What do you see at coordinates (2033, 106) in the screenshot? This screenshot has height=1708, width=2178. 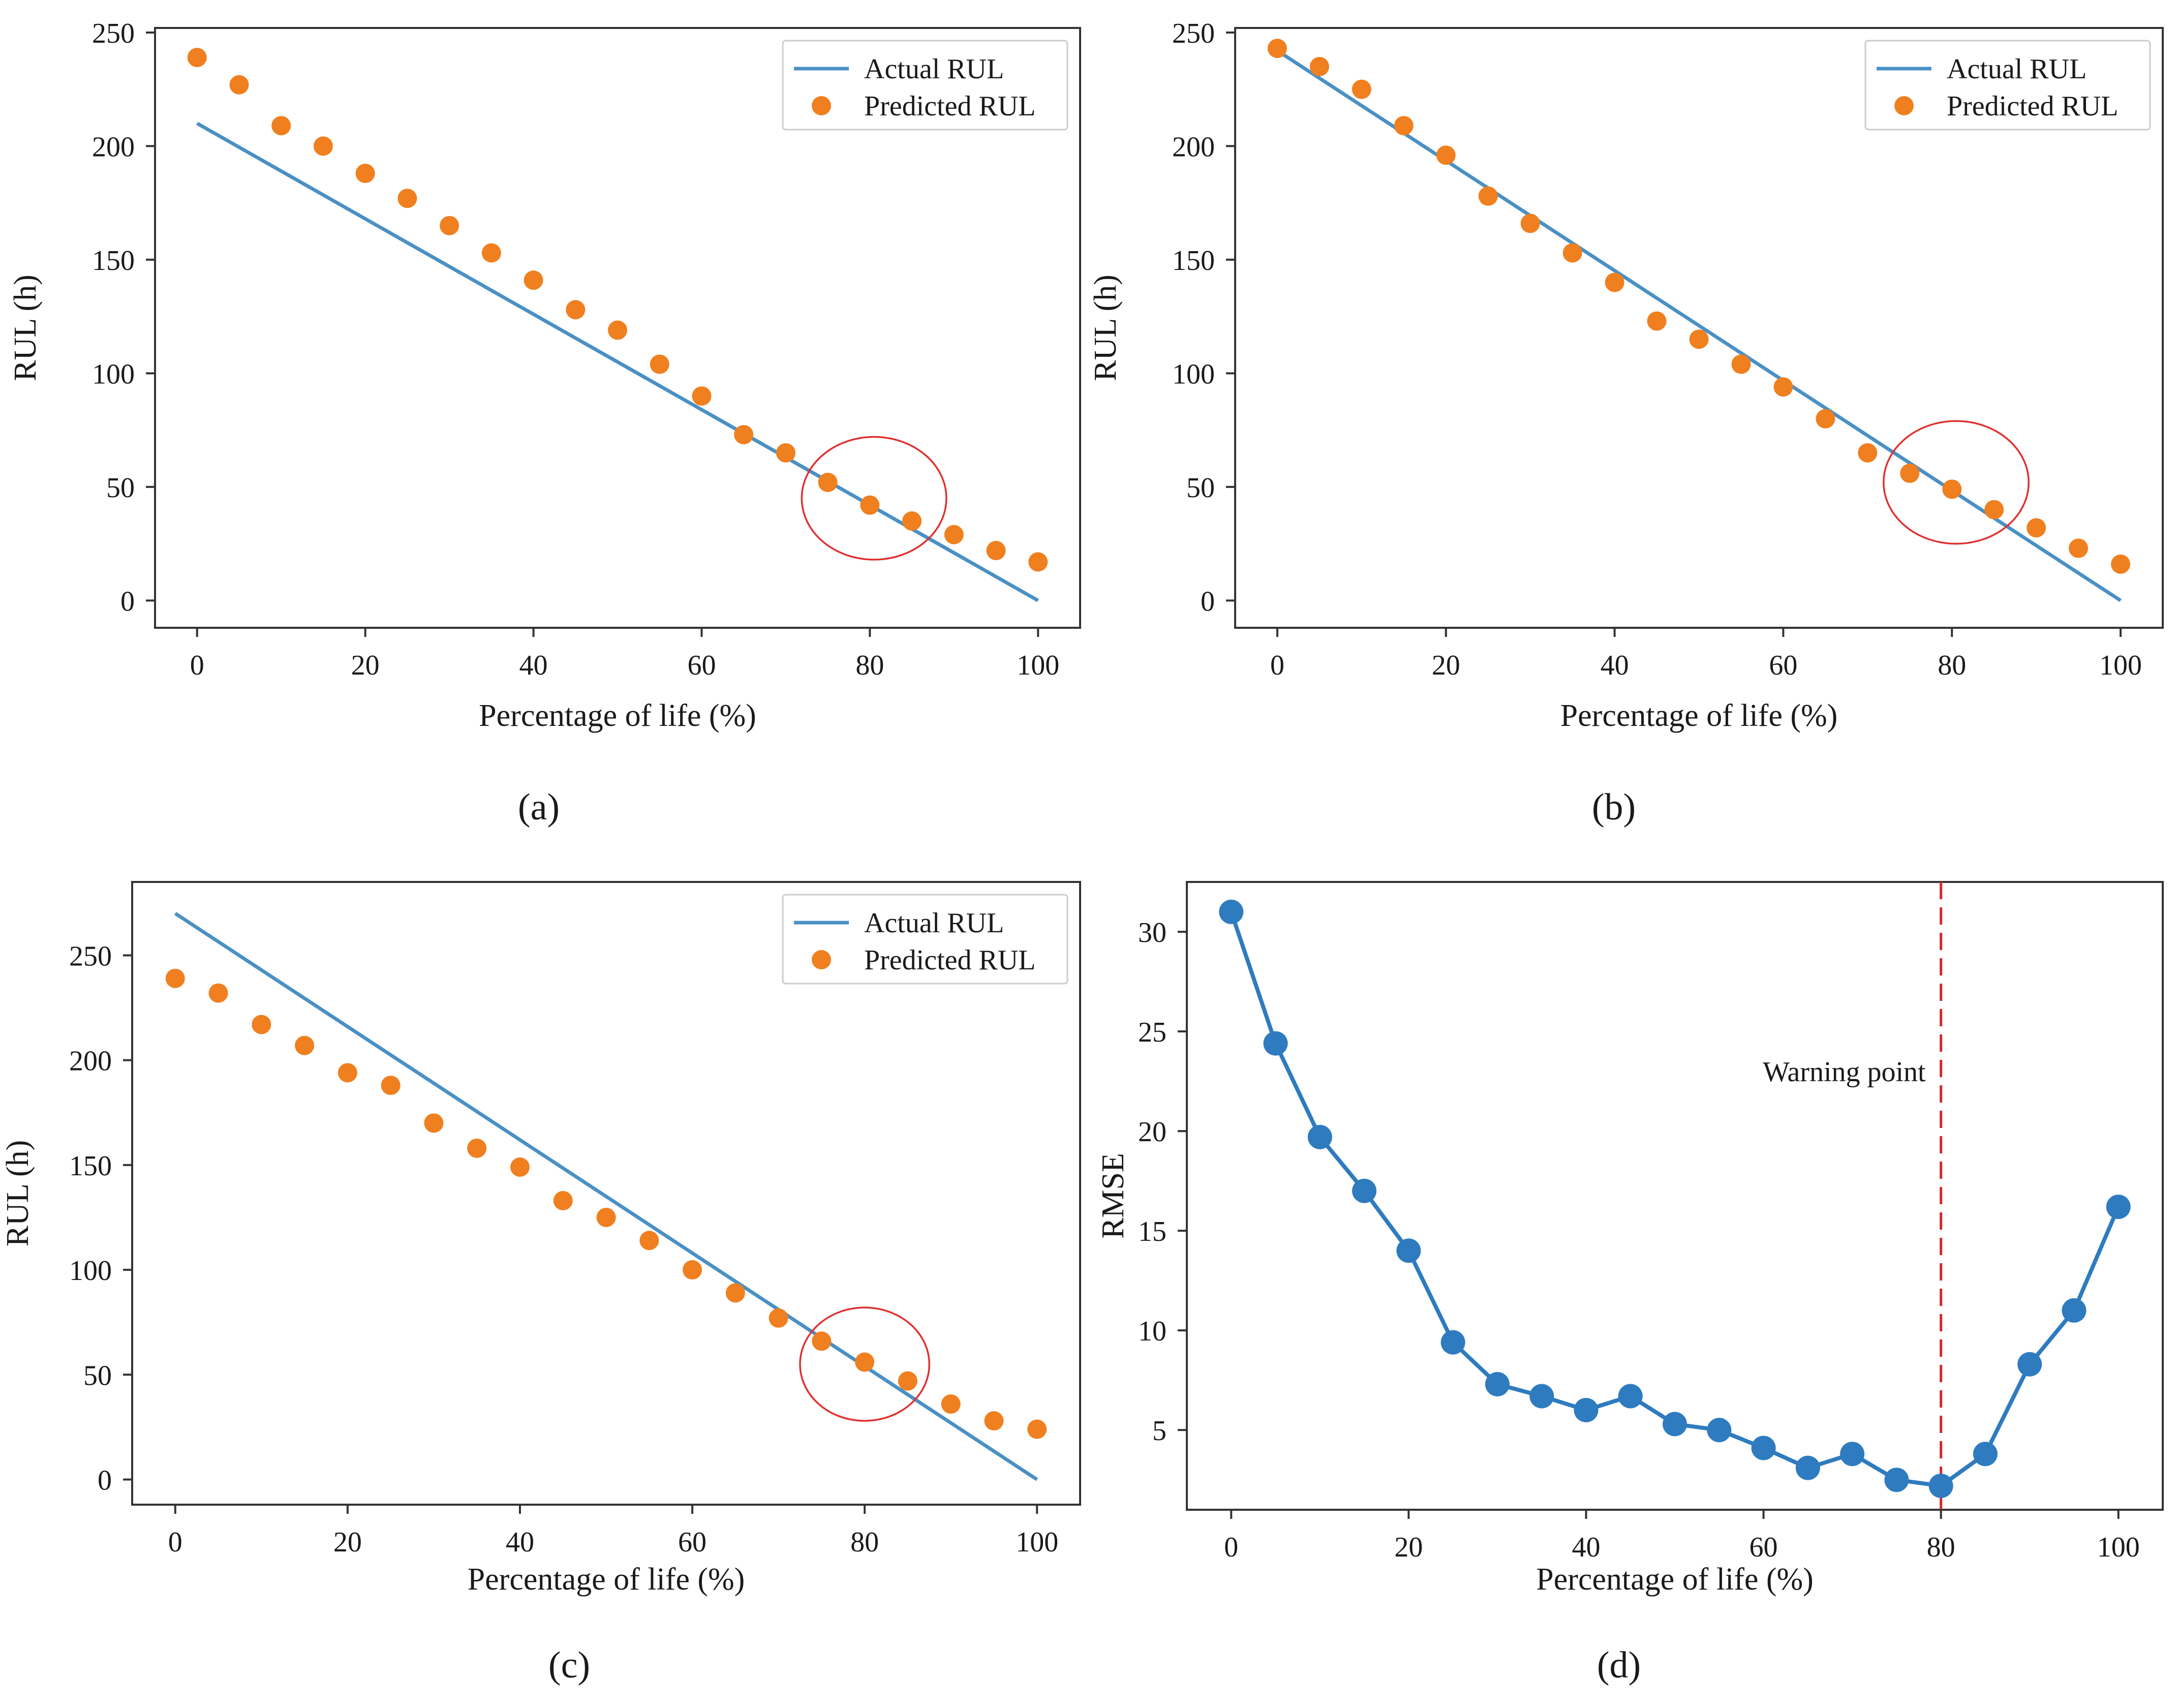 I see `legend-label-predicted: Predicted RUL` at bounding box center [2033, 106].